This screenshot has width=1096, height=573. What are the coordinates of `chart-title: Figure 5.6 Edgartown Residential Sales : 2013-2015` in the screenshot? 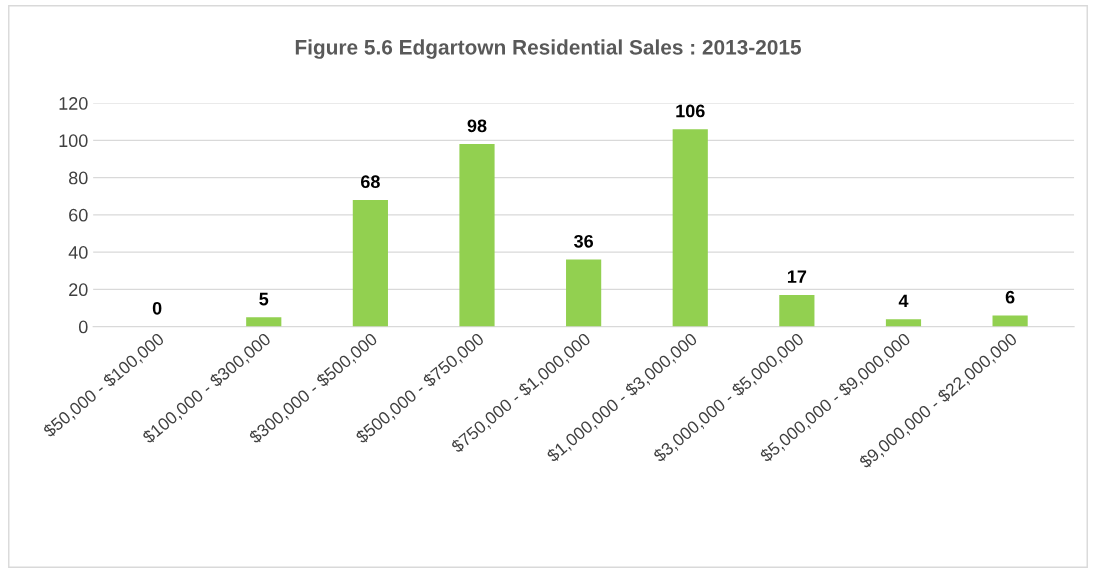 It's located at (548, 49).